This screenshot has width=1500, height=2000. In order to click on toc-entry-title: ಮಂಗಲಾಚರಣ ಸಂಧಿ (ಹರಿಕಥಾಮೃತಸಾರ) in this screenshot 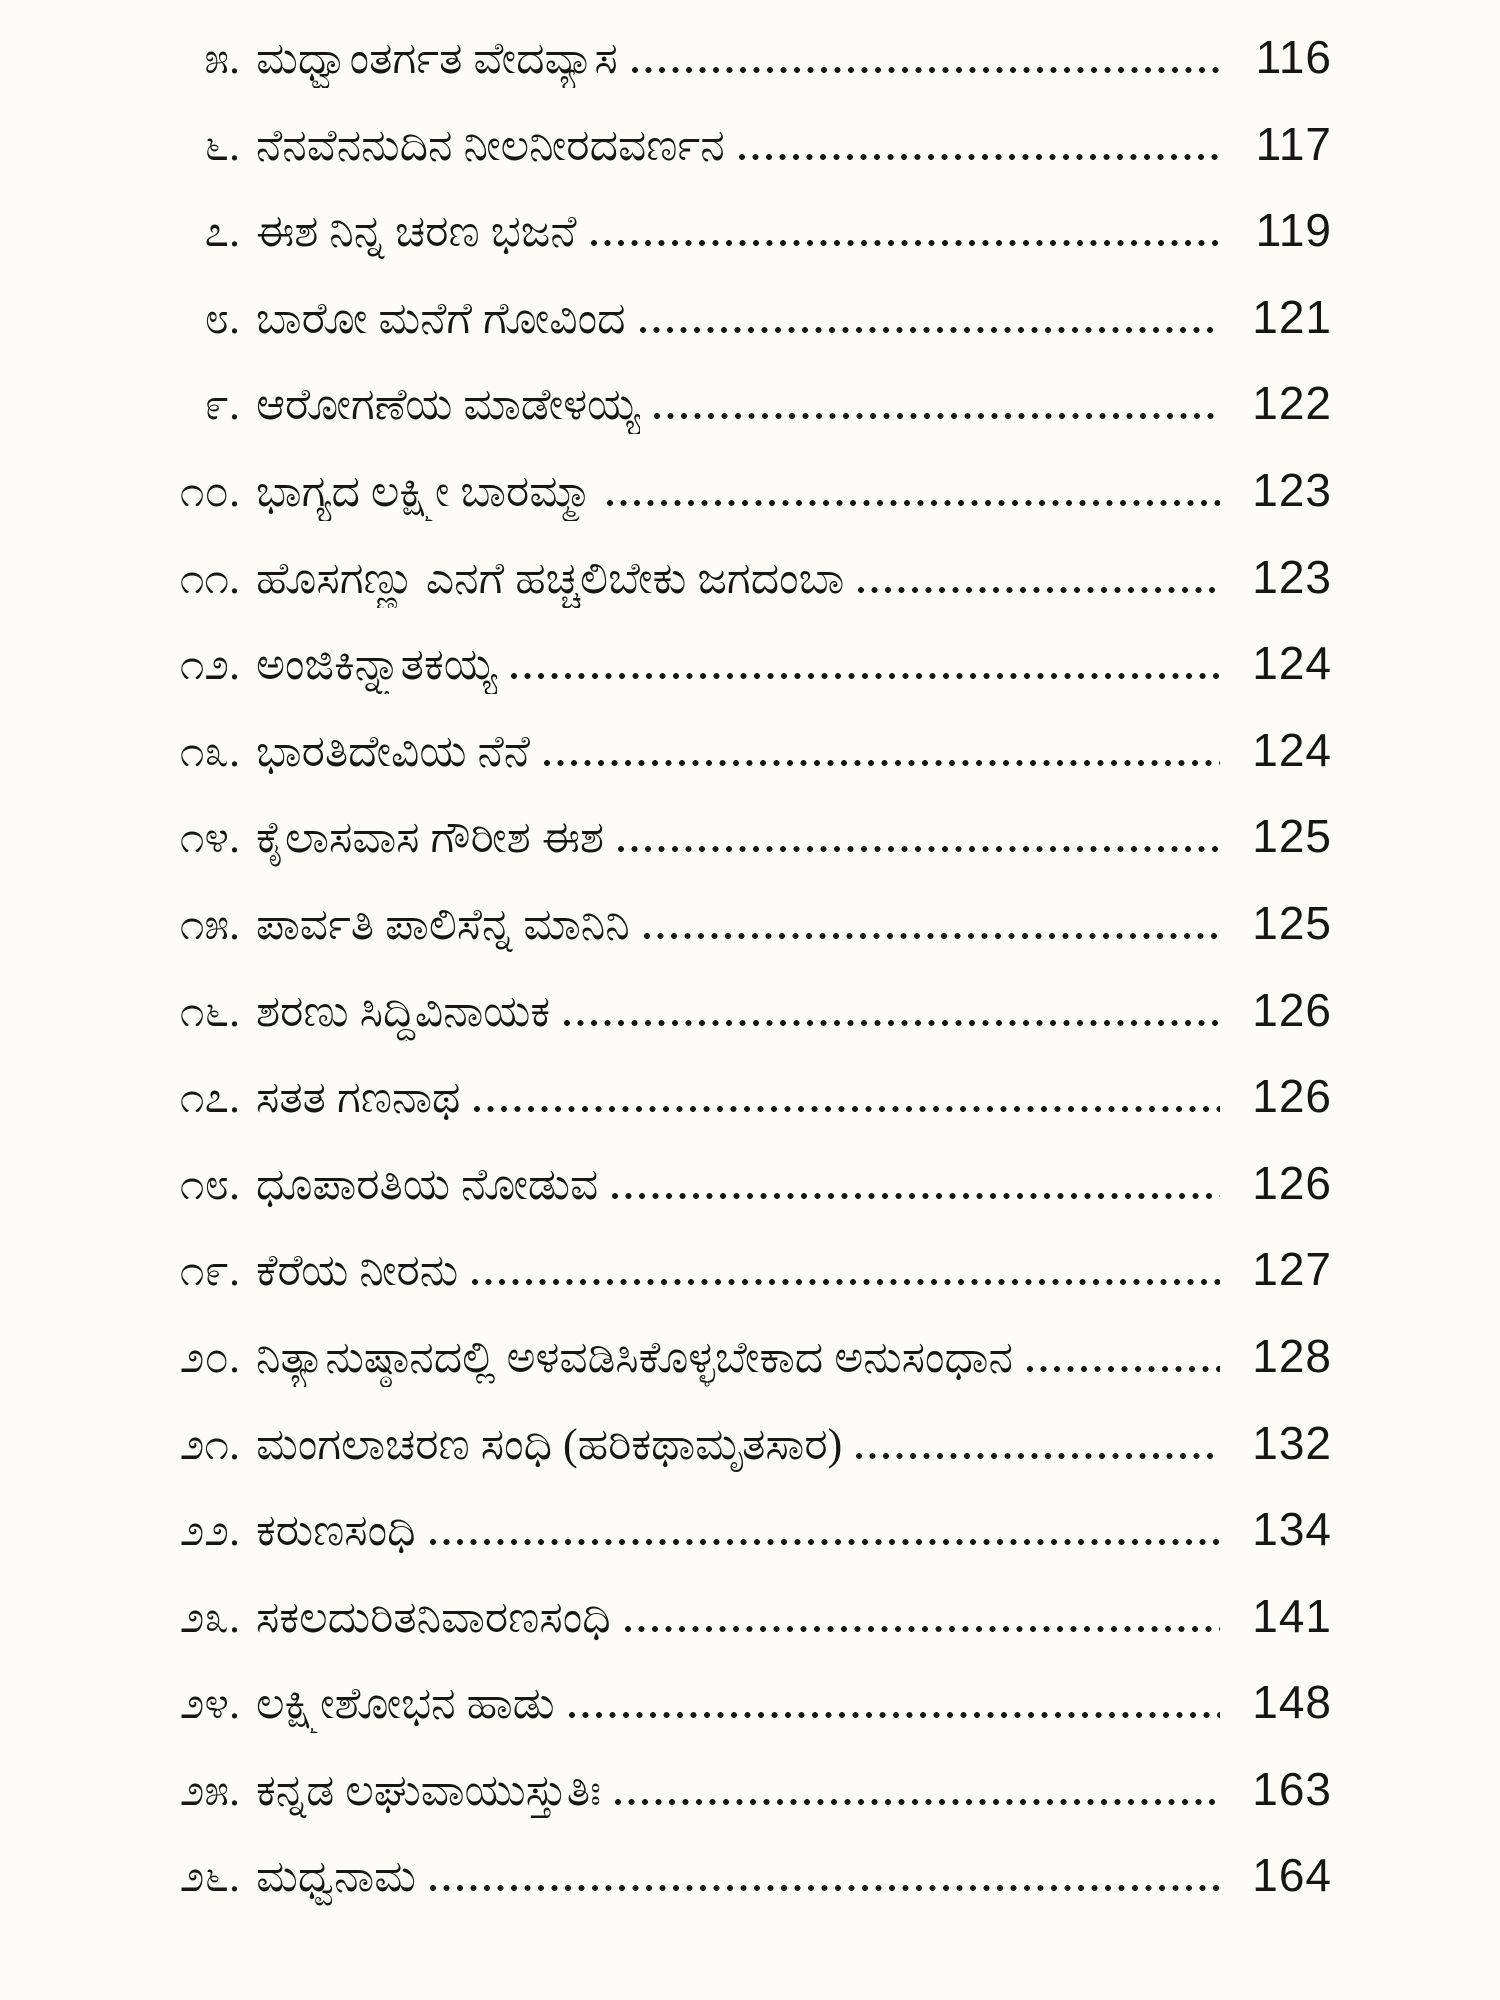, I will do `click(549, 1444)`.